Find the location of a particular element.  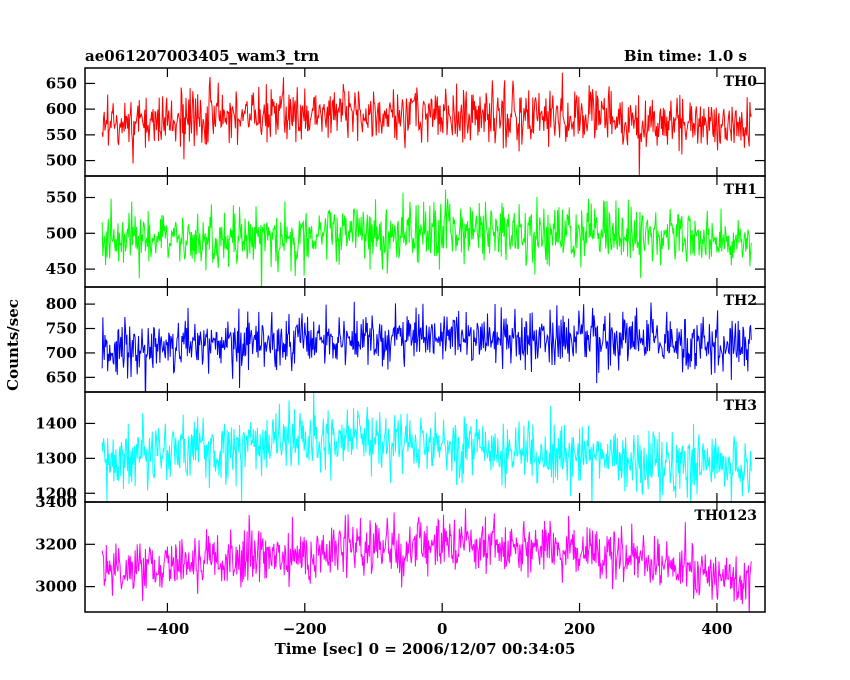

panel-label-th3: TH3 is located at coordinates (740, 406).